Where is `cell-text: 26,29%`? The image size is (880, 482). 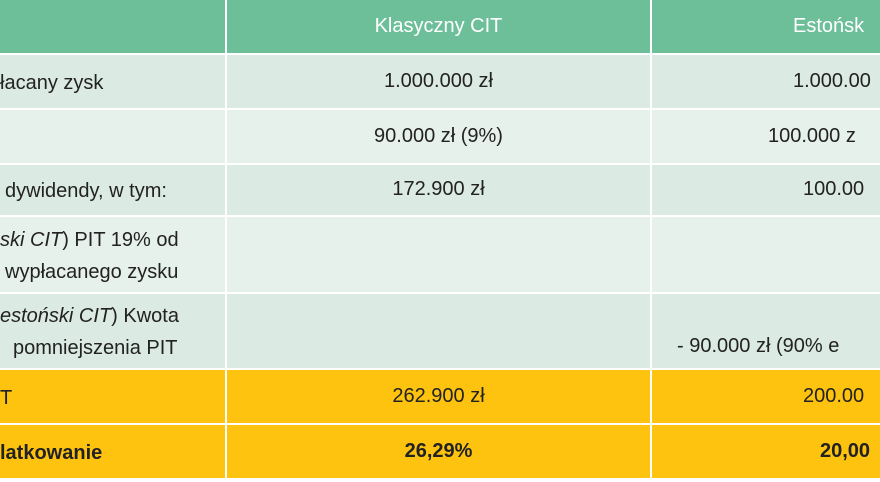
cell-text: 26,29% is located at coordinates (438, 450).